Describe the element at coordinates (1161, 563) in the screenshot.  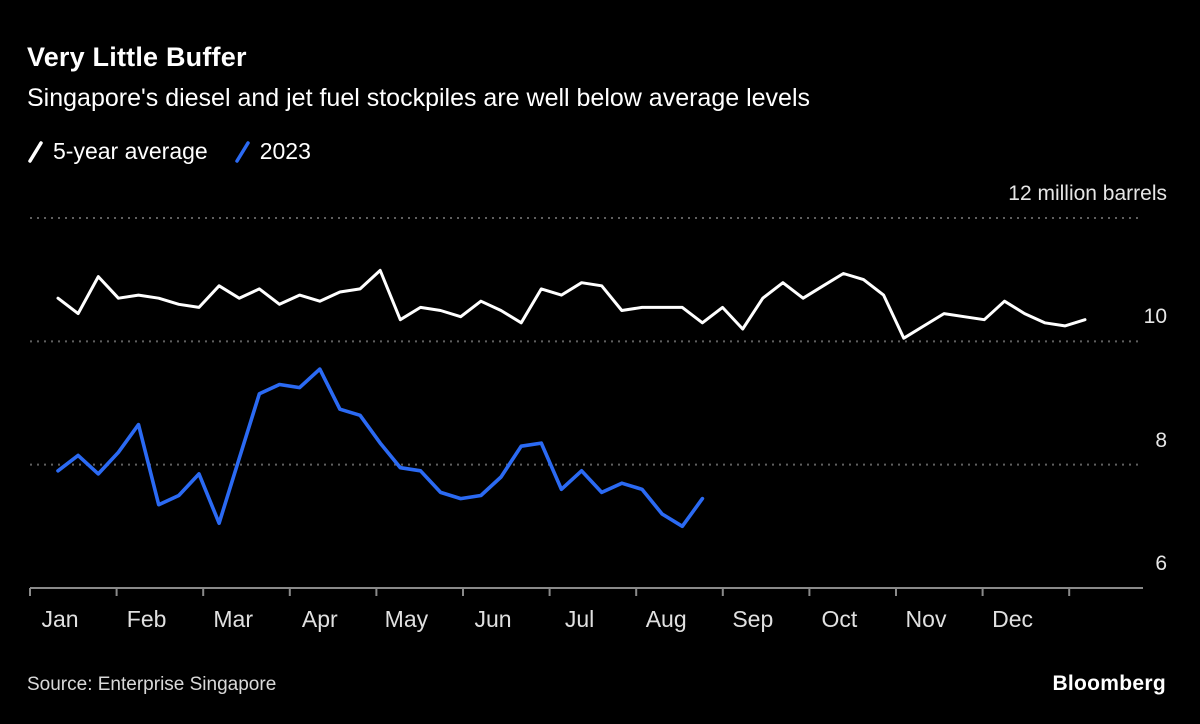
I see `y-tick-label: 6` at that location.